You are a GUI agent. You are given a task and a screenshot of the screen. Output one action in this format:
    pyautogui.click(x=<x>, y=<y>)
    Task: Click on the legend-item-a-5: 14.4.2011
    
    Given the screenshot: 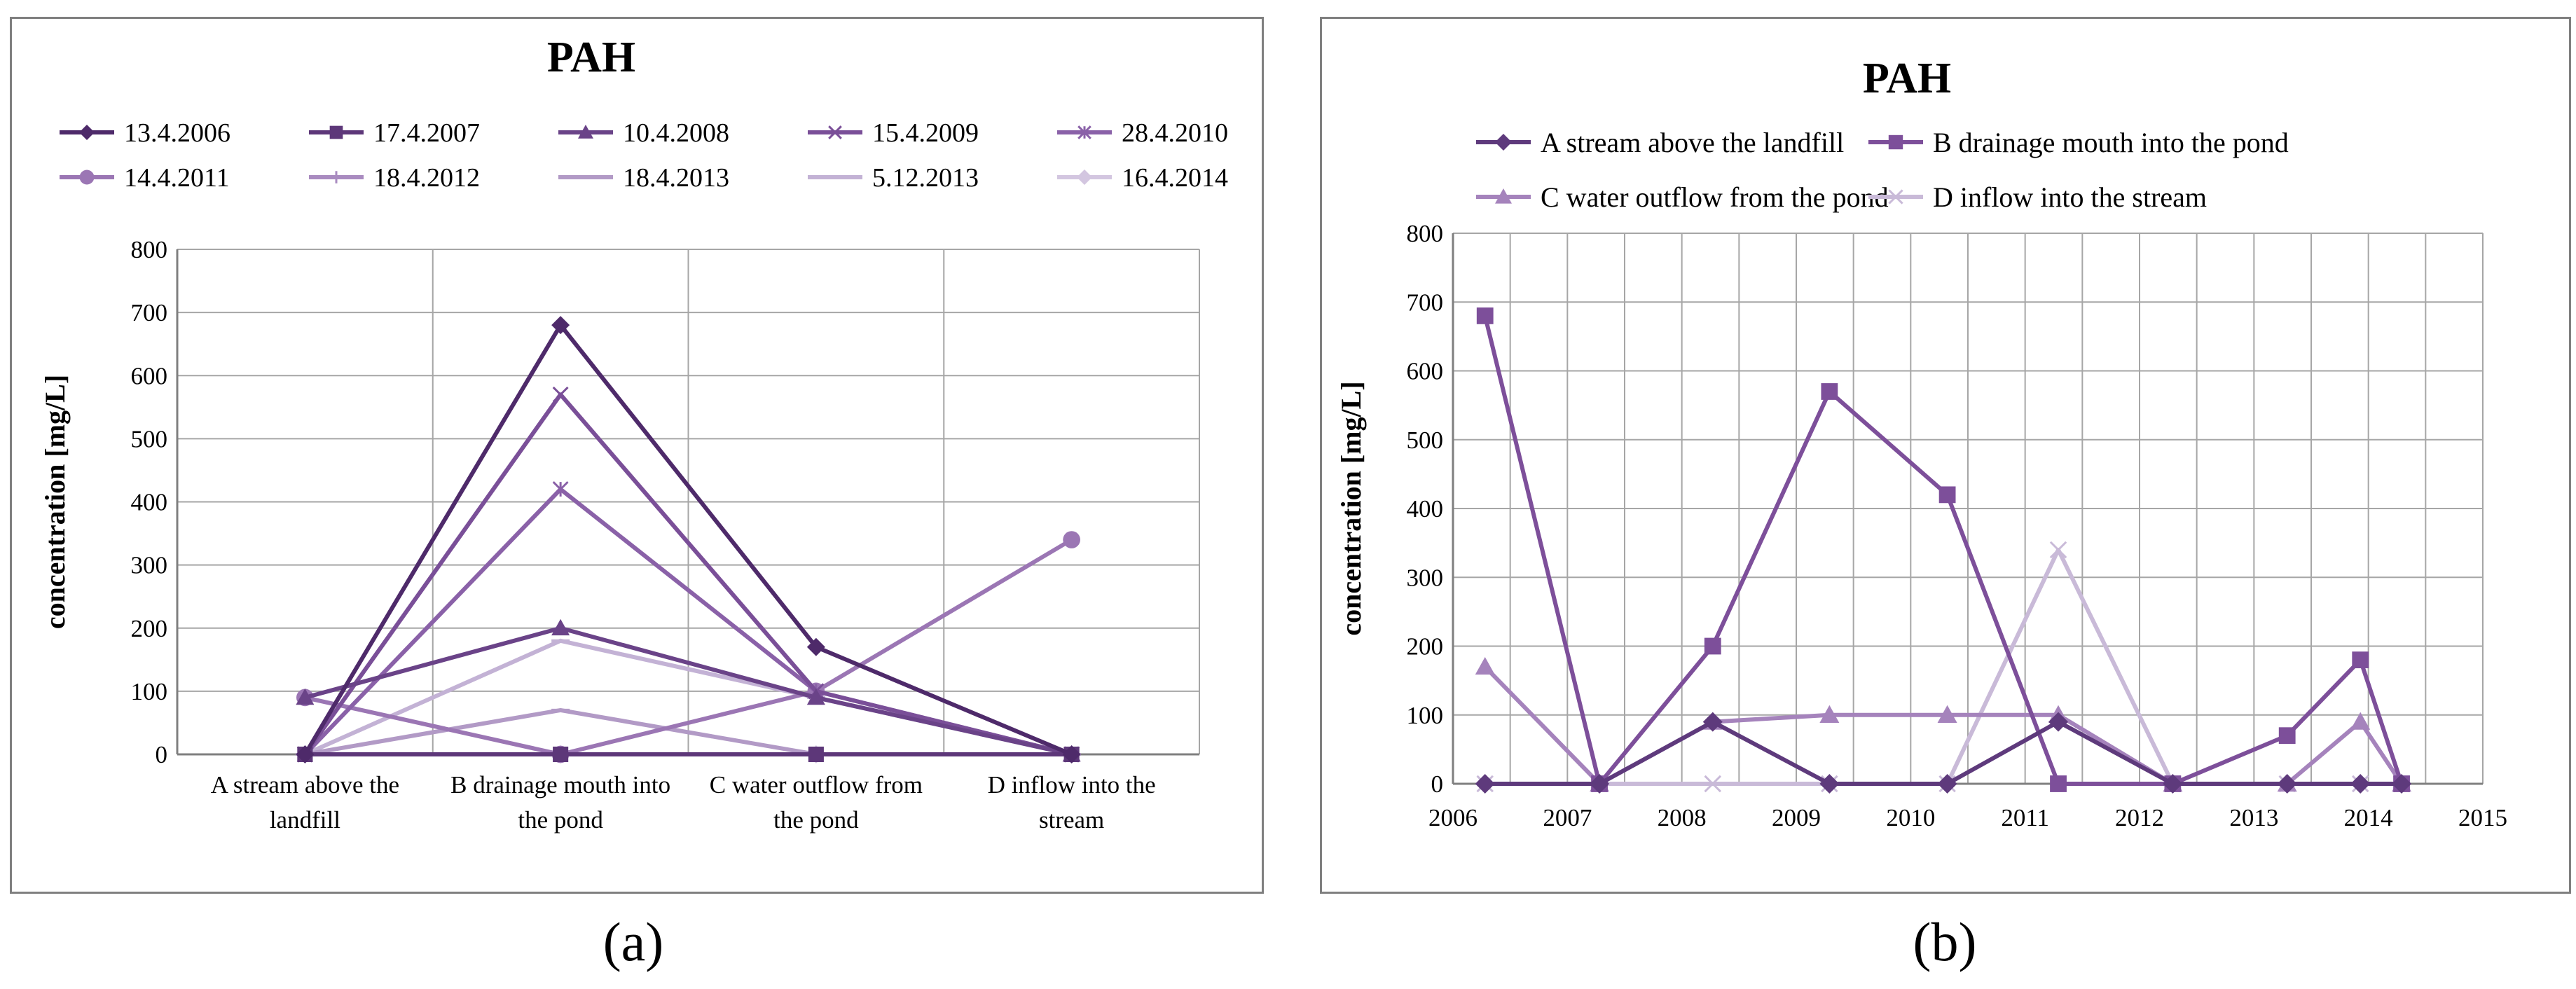 What is the action you would take?
    pyautogui.click(x=145, y=178)
    